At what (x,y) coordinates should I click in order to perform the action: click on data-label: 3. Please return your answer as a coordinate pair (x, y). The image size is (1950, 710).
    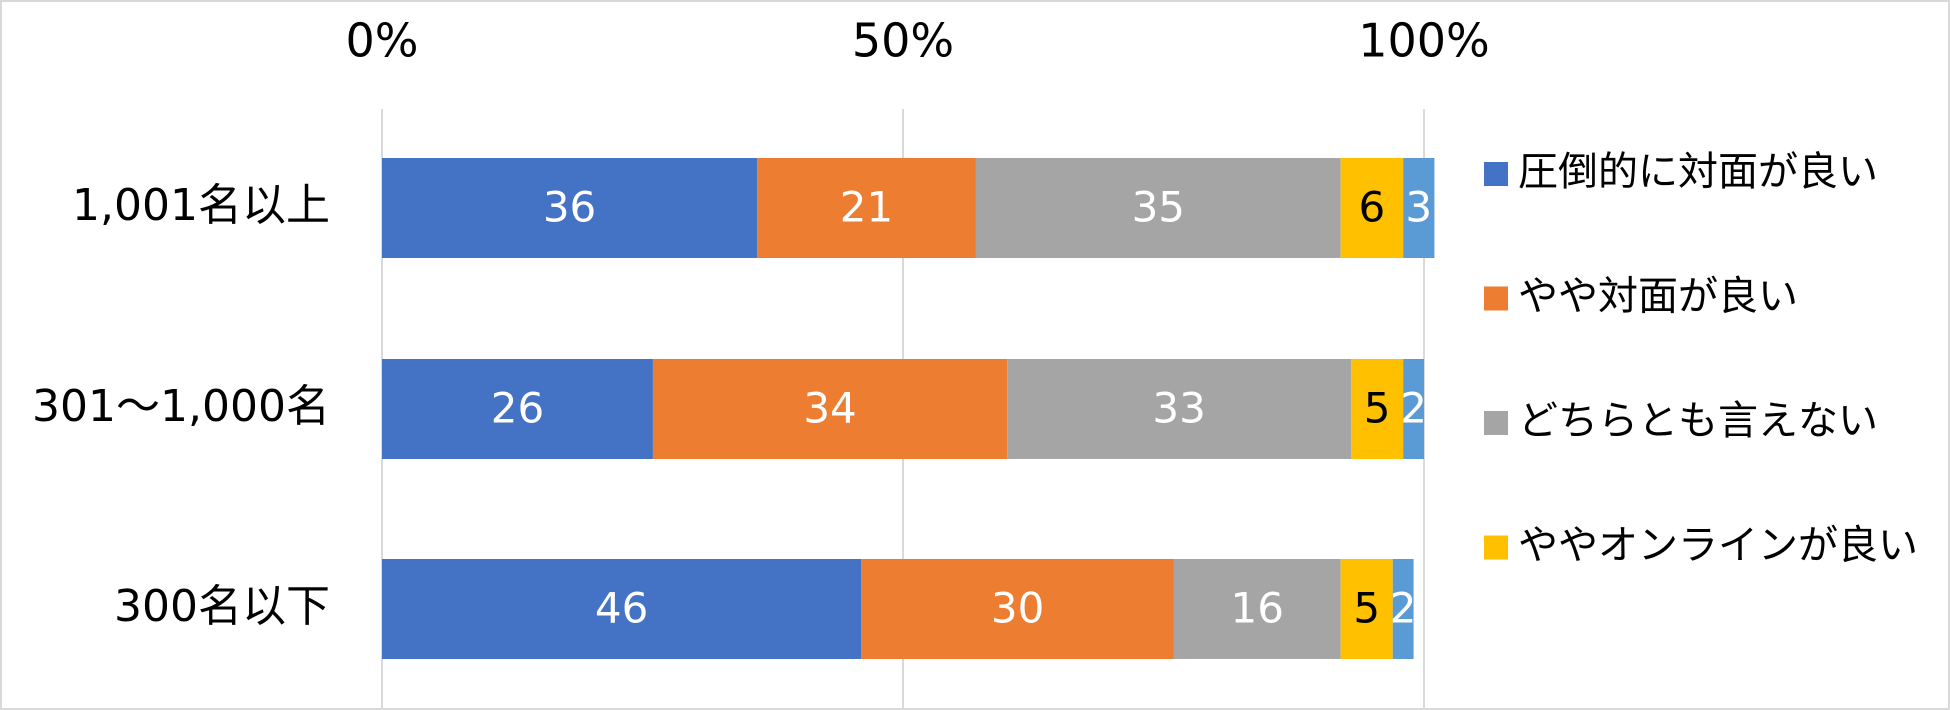
    Looking at the image, I should click on (1418, 207).